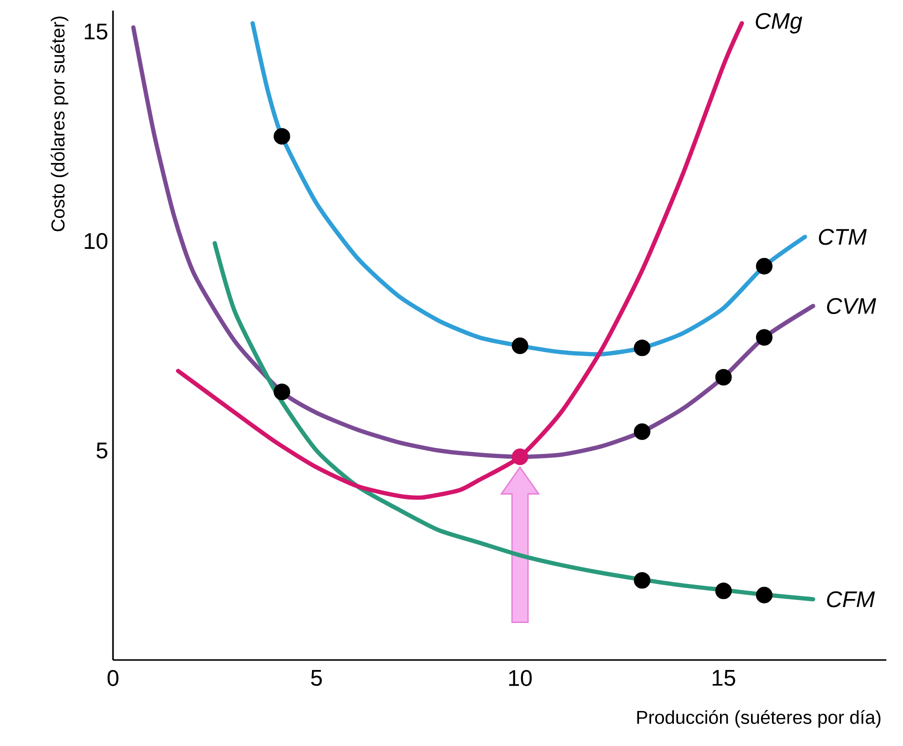  What do you see at coordinates (851, 306) in the screenshot?
I see `series-label: CVM` at bounding box center [851, 306].